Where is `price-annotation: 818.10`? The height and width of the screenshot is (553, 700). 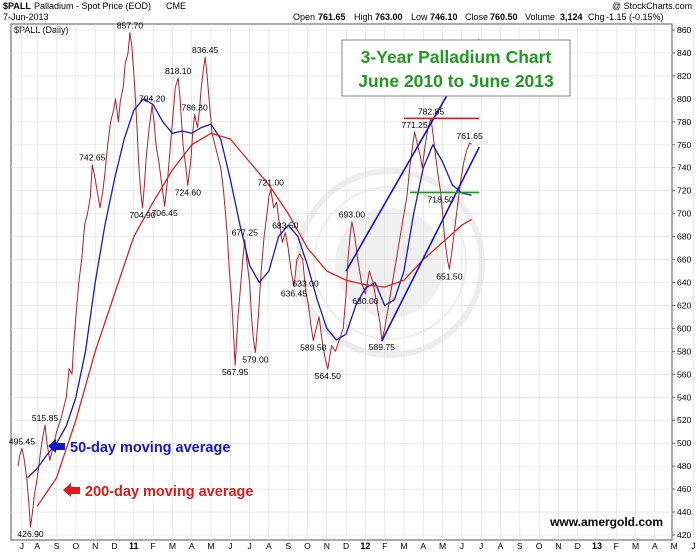
price-annotation: 818.10 is located at coordinates (178, 71).